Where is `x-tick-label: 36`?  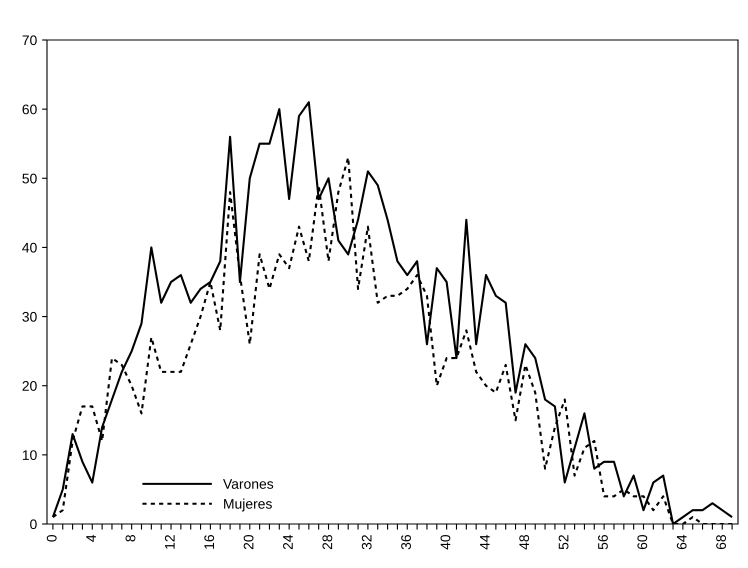
x-tick-label: 36 is located at coordinates (406, 542).